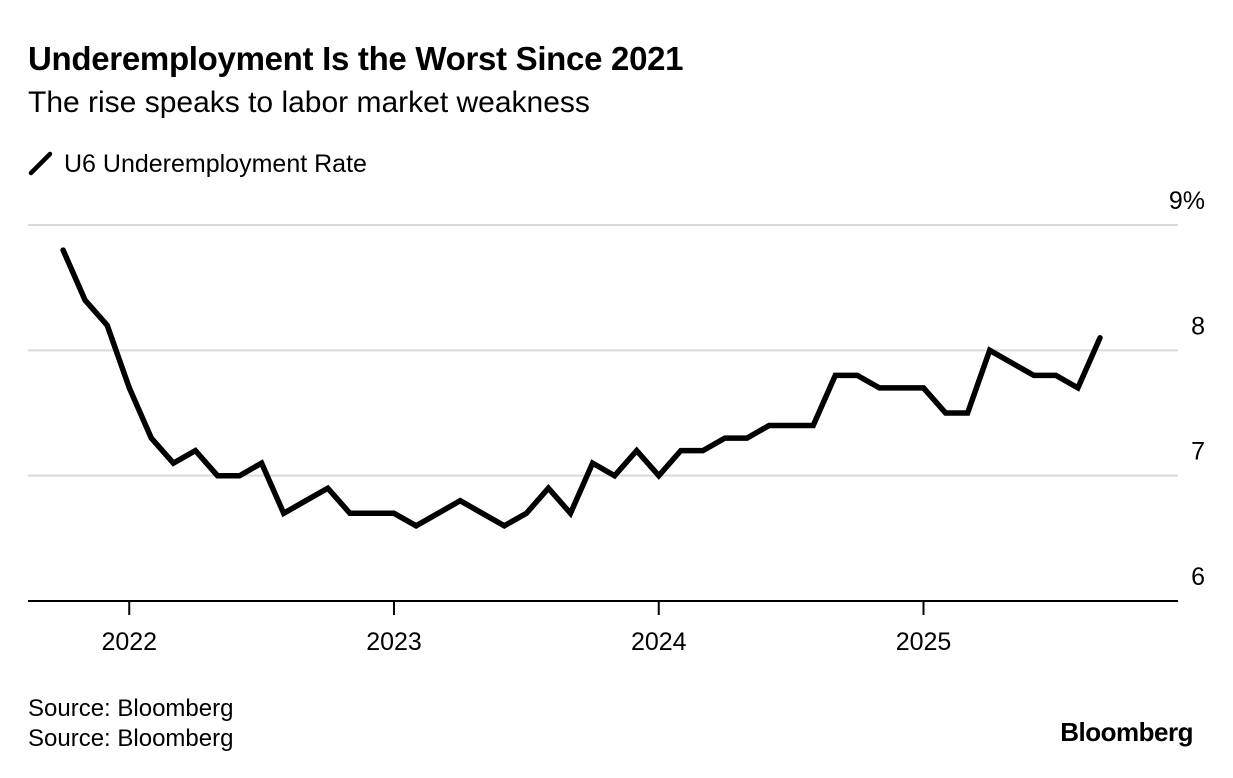 This screenshot has height=778, width=1233. Describe the element at coordinates (394, 642) in the screenshot. I see `x-tick-label: 2023` at that location.